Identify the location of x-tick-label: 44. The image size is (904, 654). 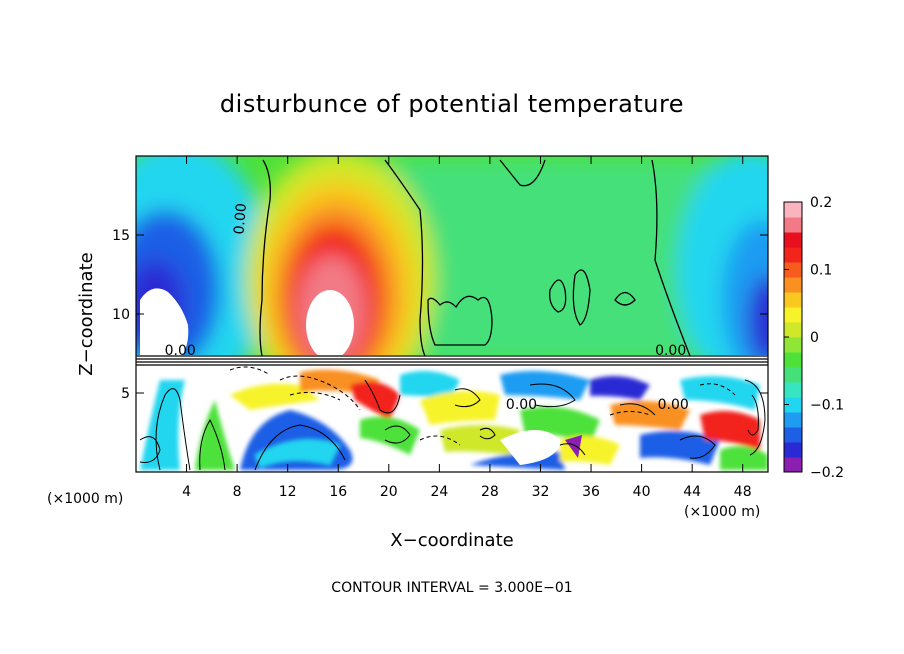
(692, 492).